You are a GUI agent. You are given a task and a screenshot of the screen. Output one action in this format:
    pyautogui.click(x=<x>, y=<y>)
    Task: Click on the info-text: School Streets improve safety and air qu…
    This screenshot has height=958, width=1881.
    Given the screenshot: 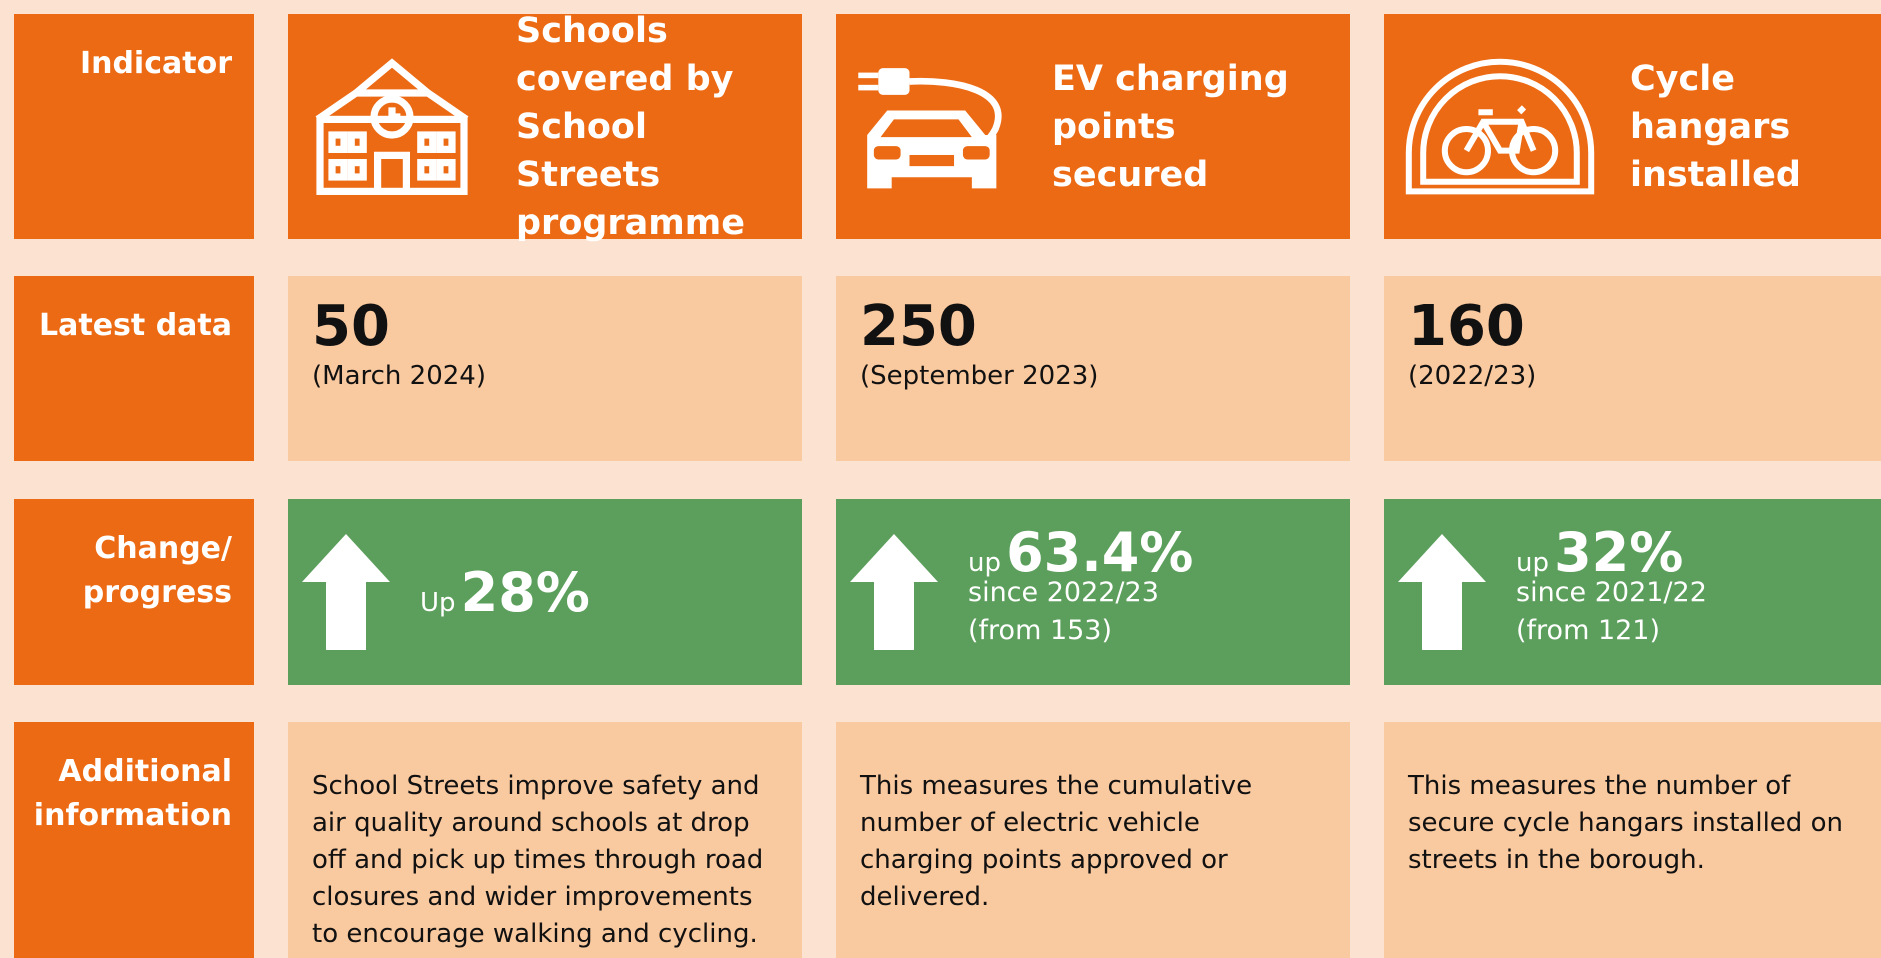 What is the action you would take?
    pyautogui.click(x=538, y=860)
    